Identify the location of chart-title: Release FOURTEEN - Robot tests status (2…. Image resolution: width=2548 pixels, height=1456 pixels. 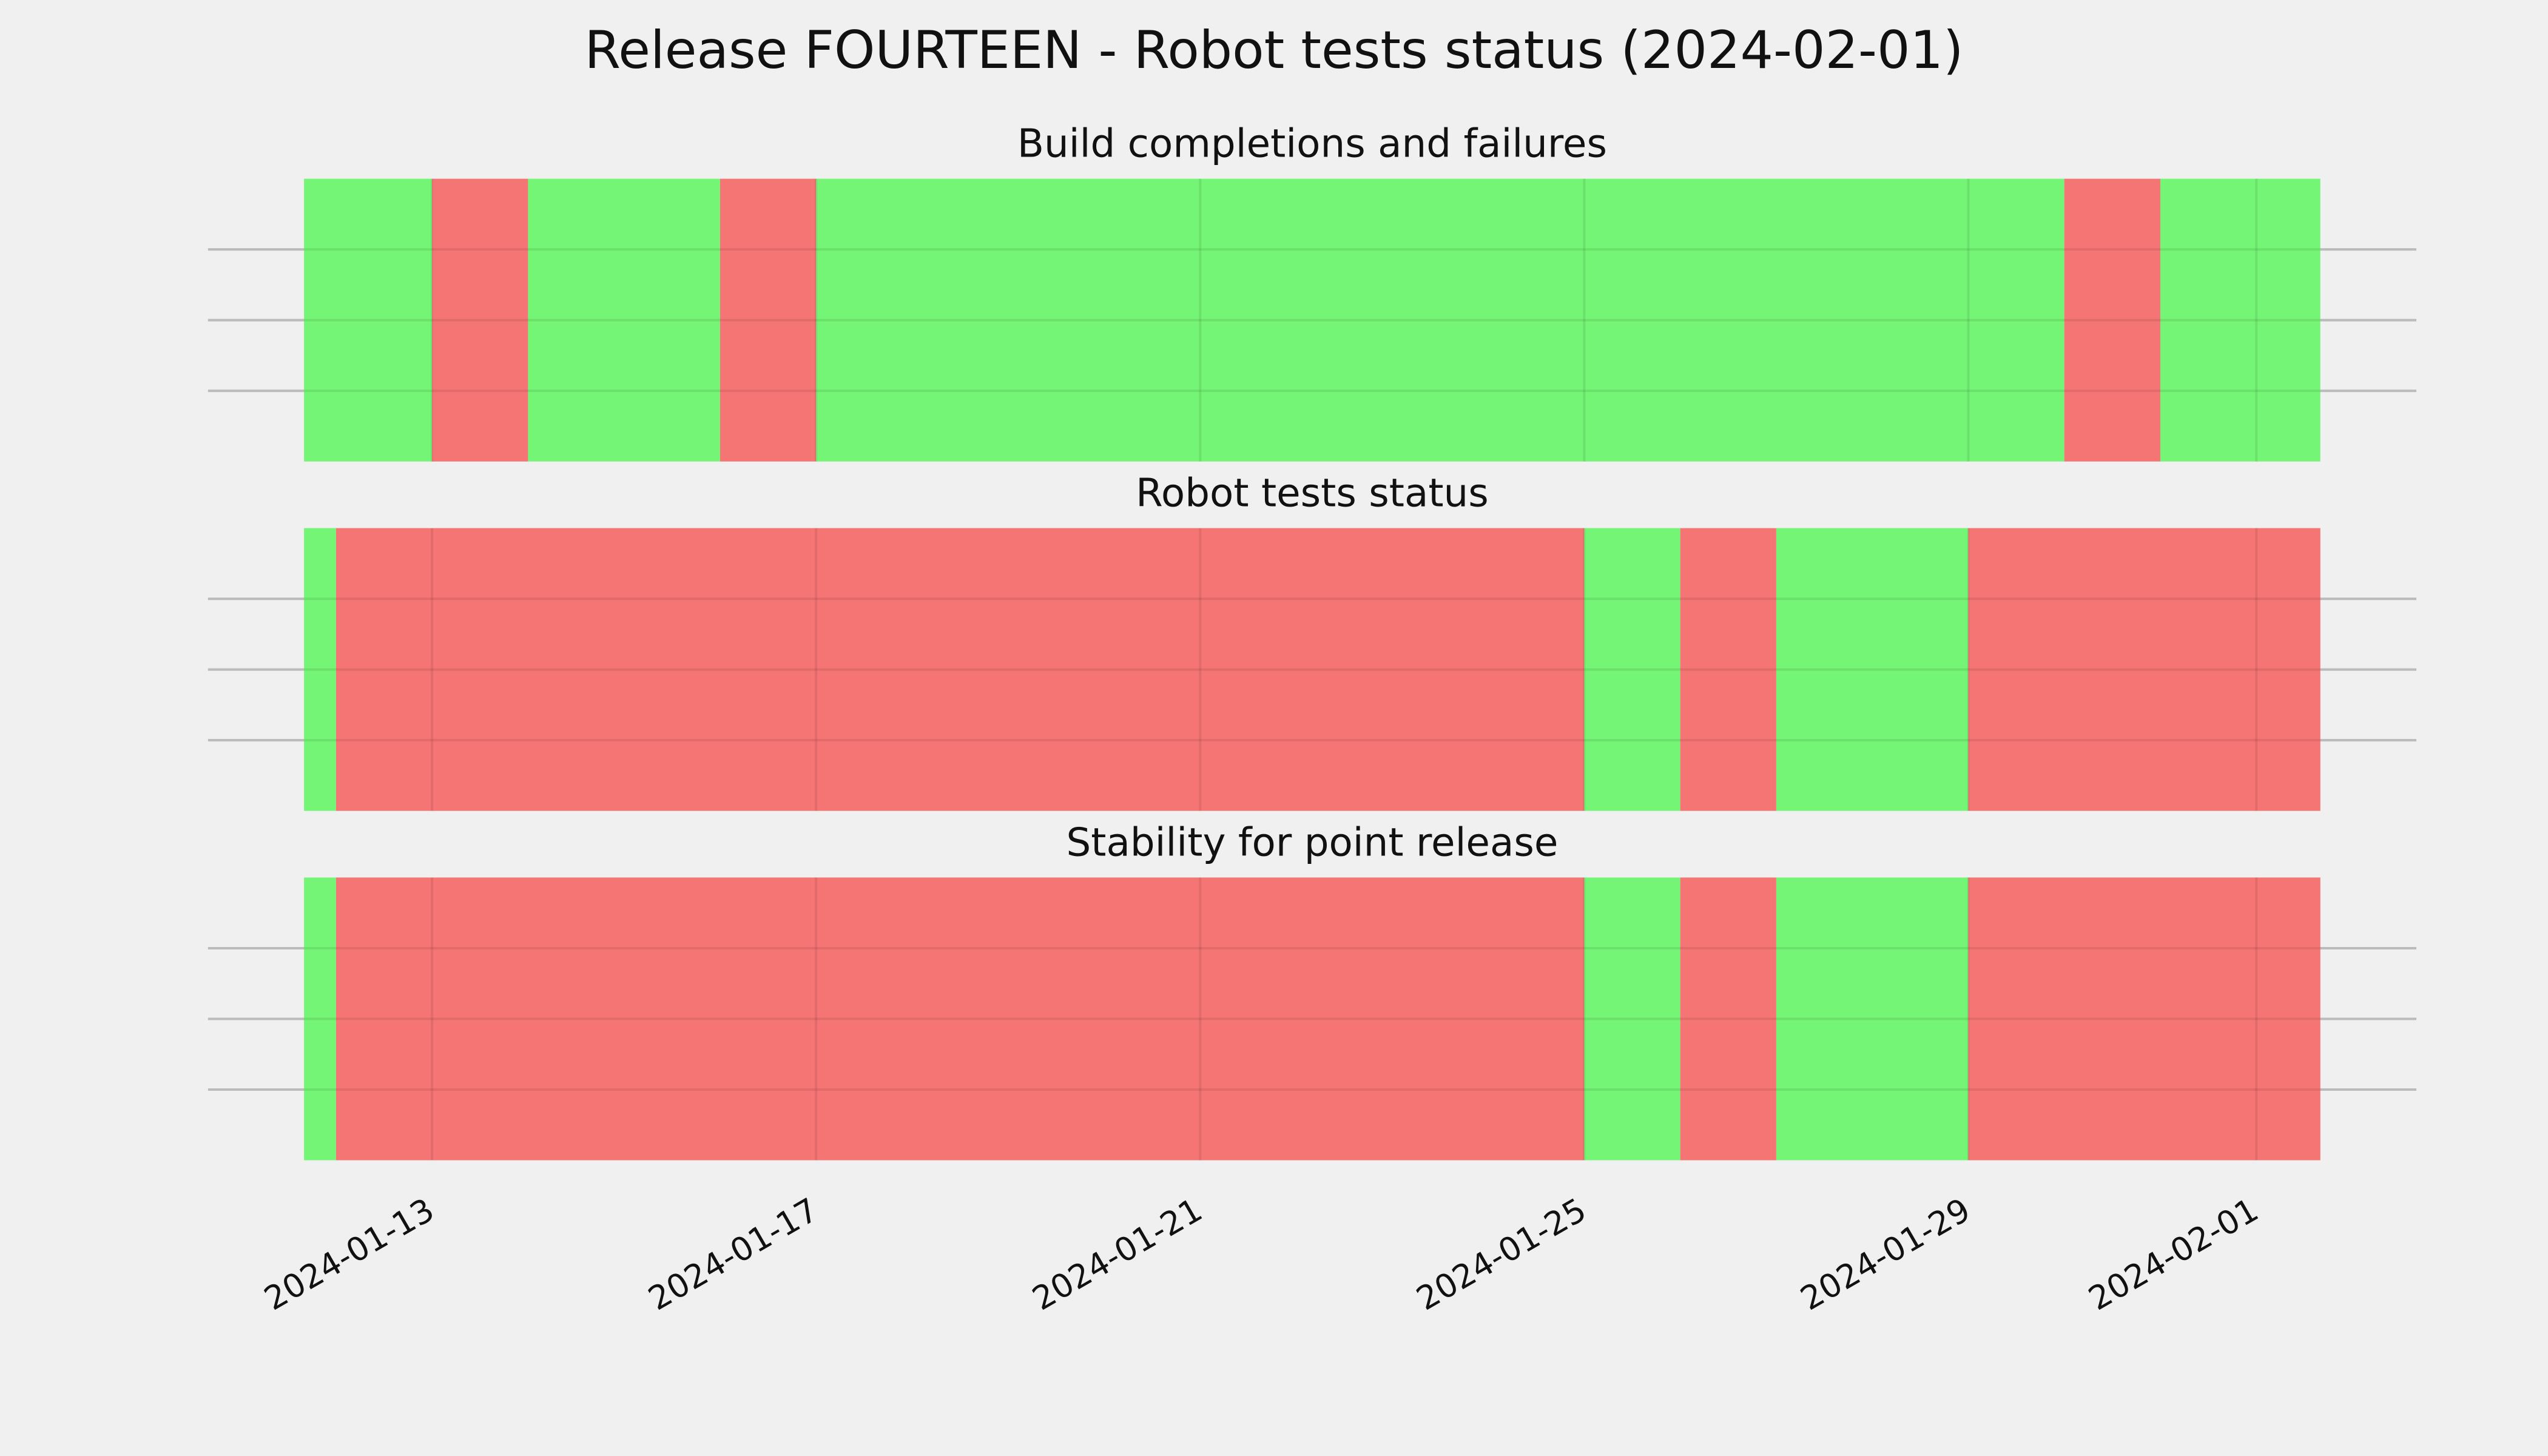
(1274, 50).